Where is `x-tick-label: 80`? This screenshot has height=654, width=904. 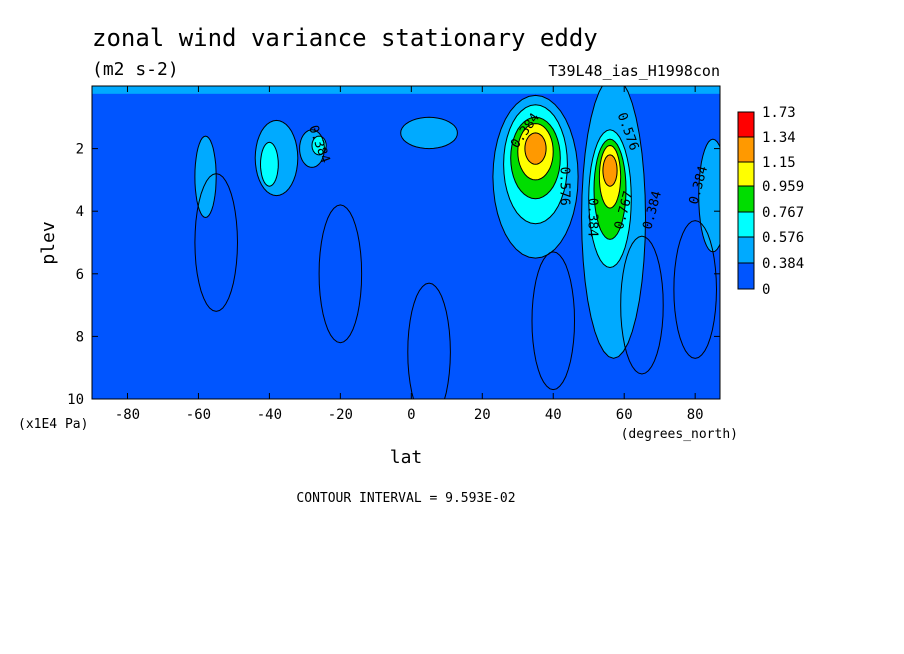
x-tick-label: 80 is located at coordinates (695, 415).